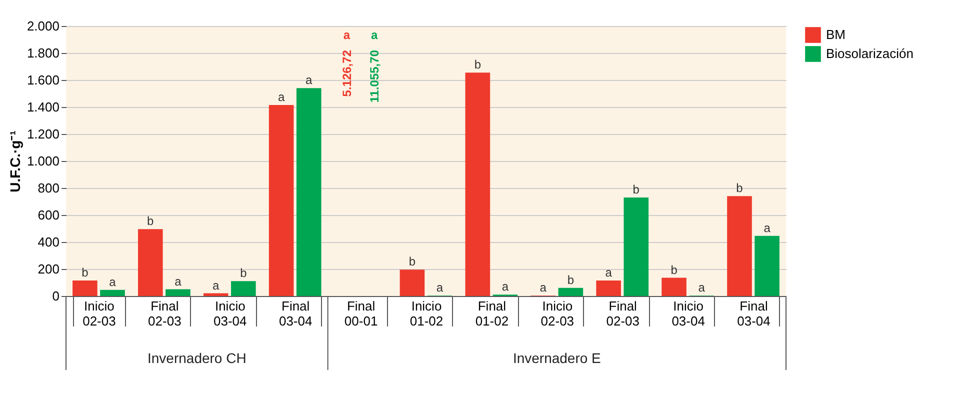 The height and width of the screenshot is (408, 980). I want to click on x-tick-label: Final 01-02, so click(492, 313).